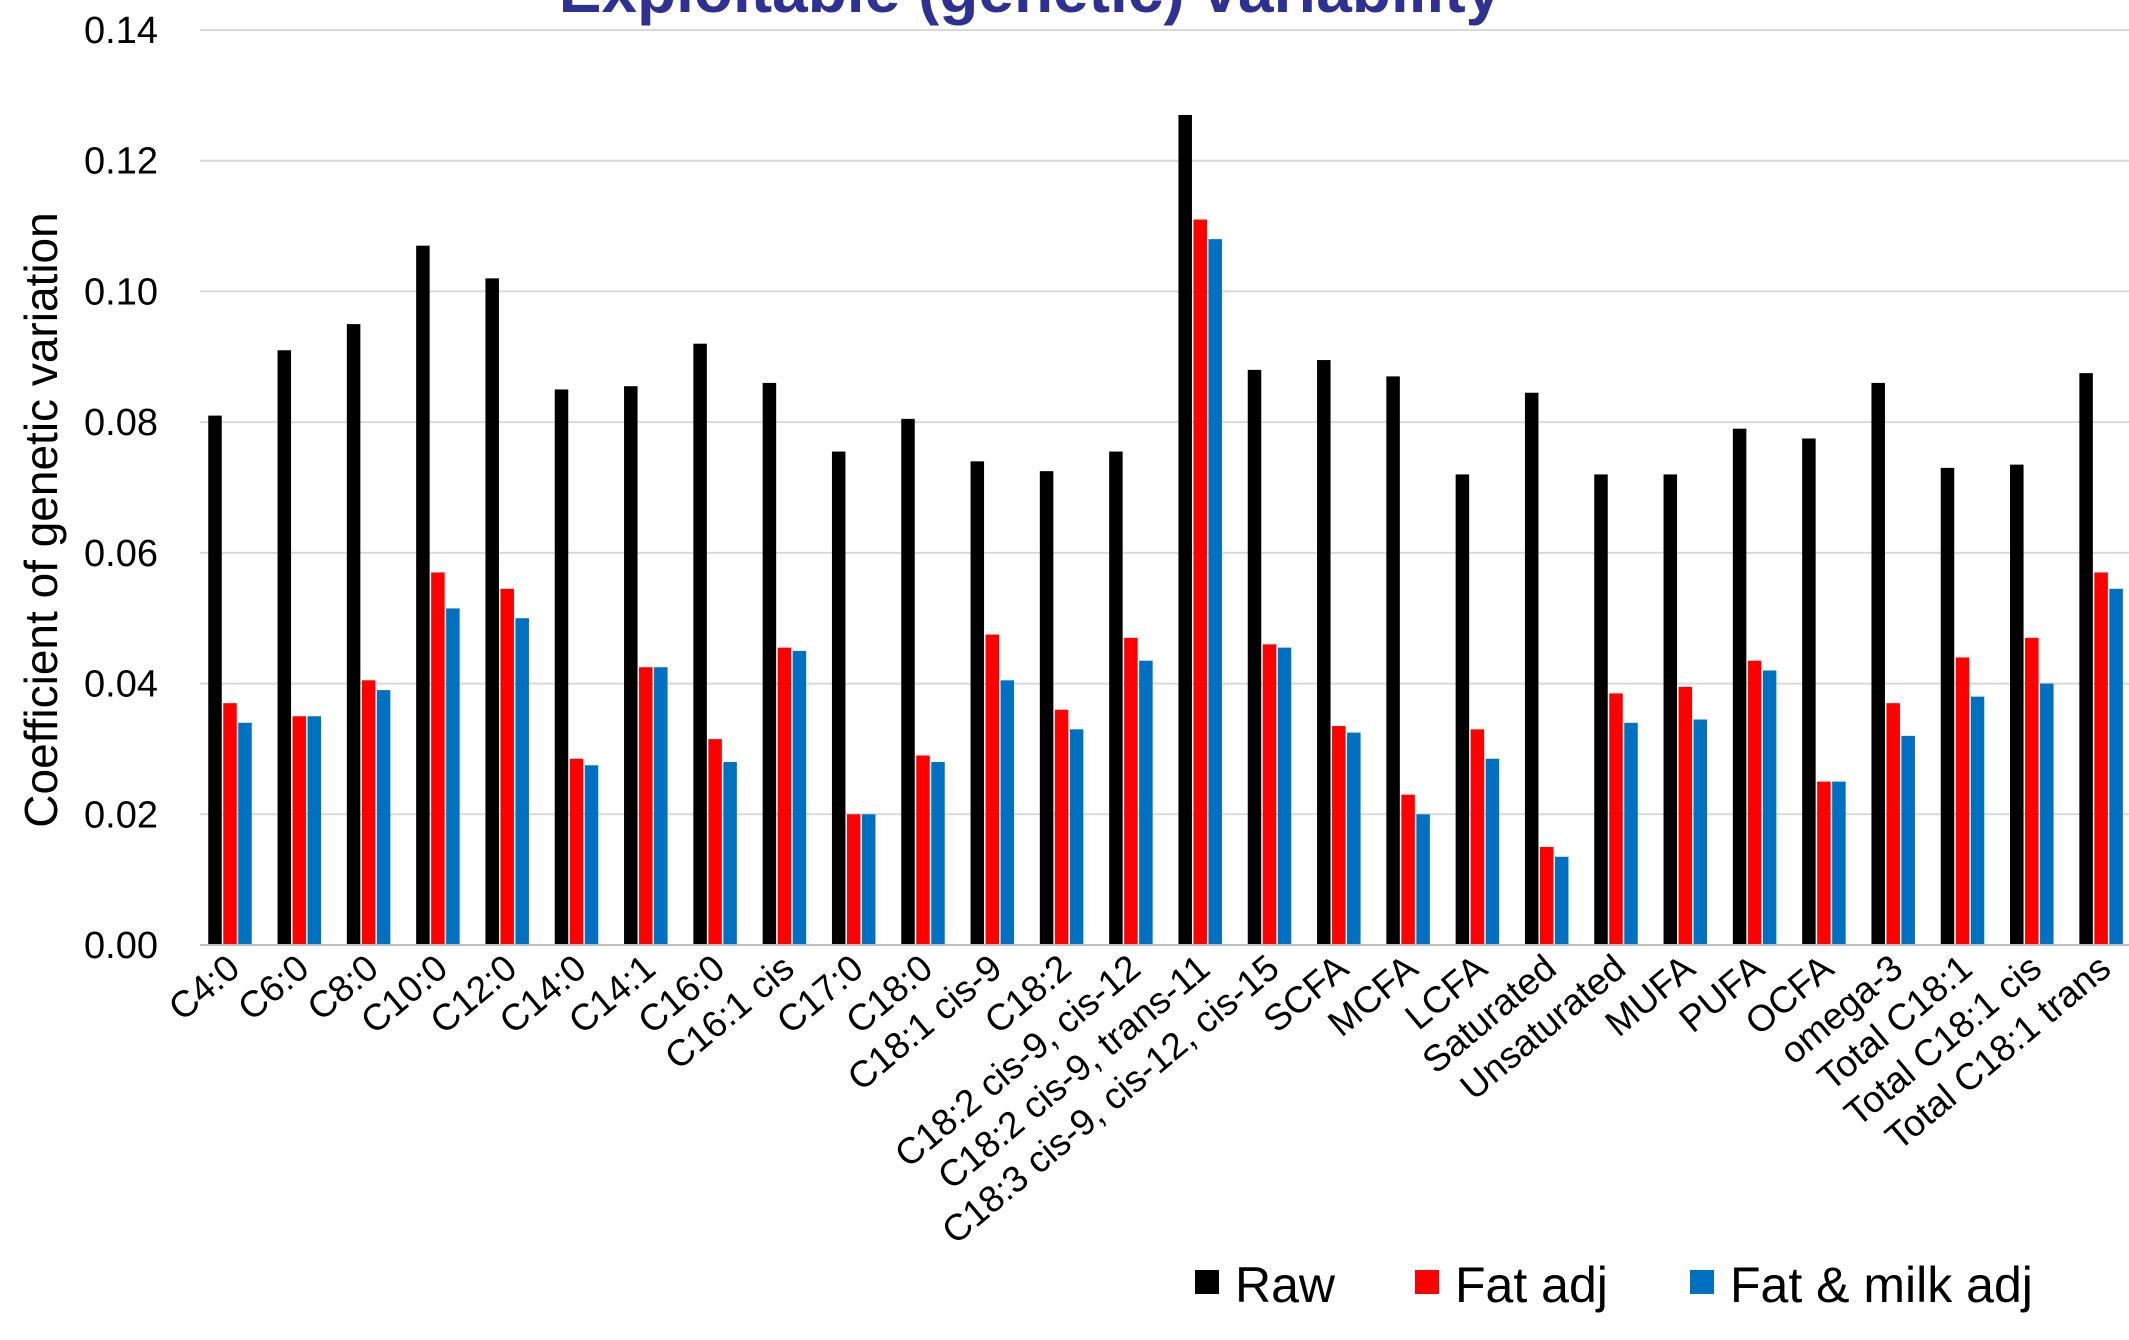 The width and height of the screenshot is (2129, 1340). Describe the element at coordinates (121, 292) in the screenshot. I see `y-tick-label: 0.10` at that location.